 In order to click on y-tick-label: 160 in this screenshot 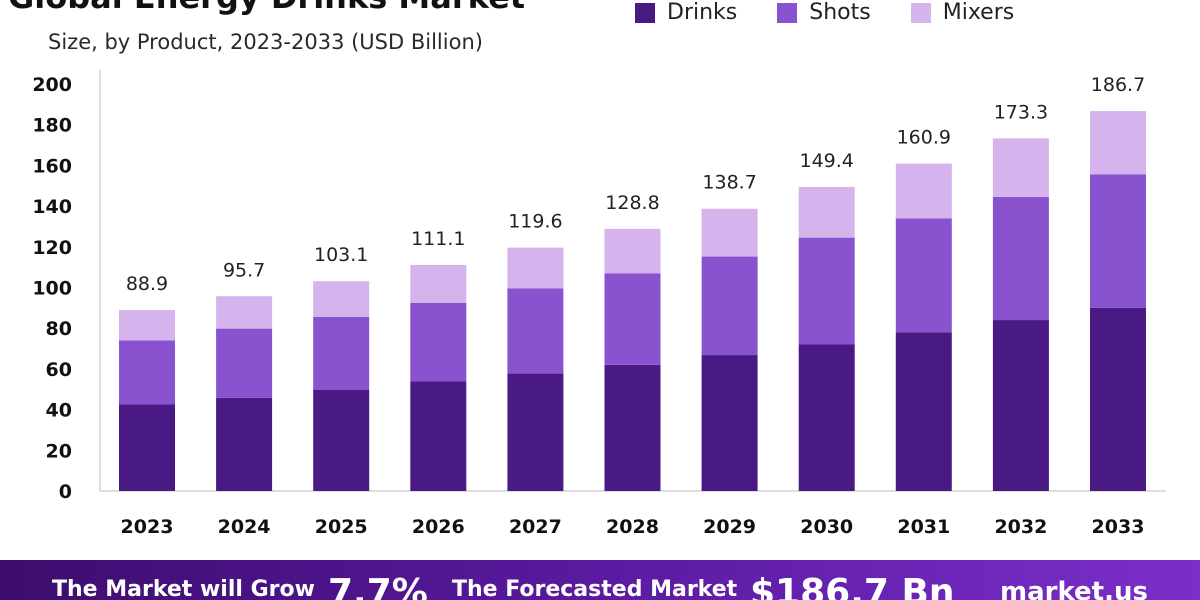, I will do `click(52, 166)`.